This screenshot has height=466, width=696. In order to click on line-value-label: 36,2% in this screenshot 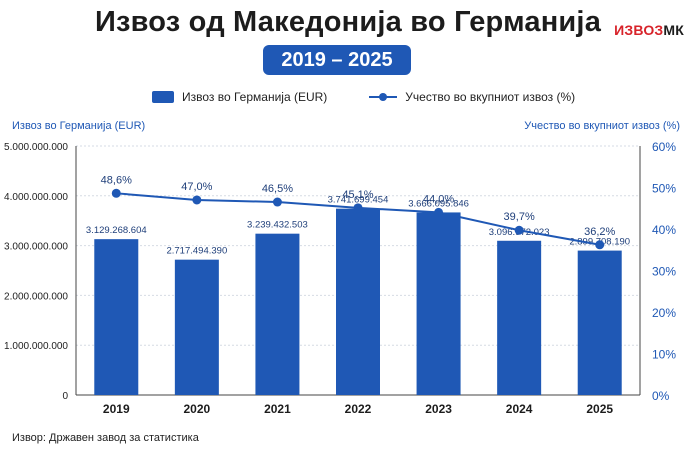, I will do `click(599, 232)`.